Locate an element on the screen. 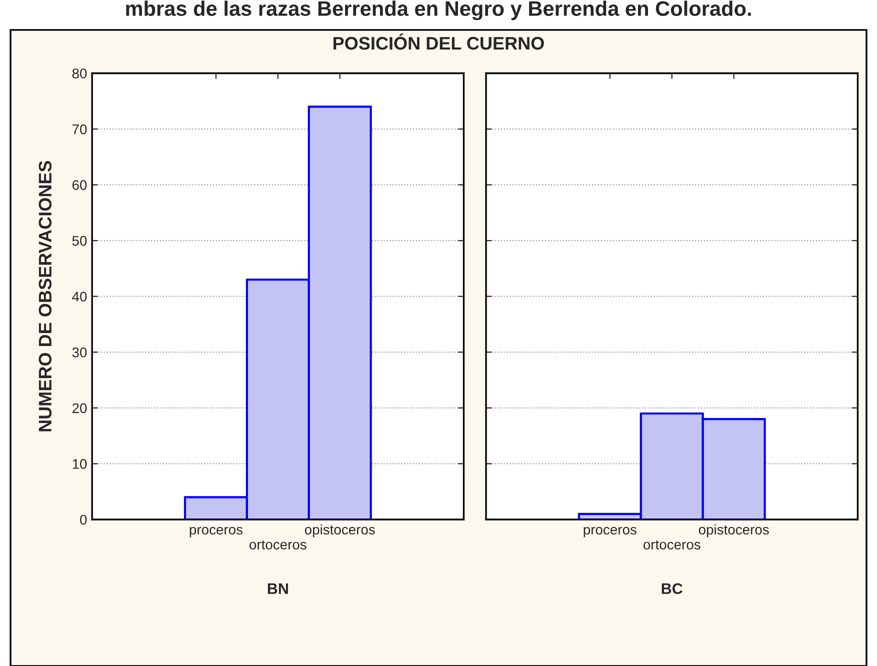  y-tick-label: 70 is located at coordinates (79, 129).